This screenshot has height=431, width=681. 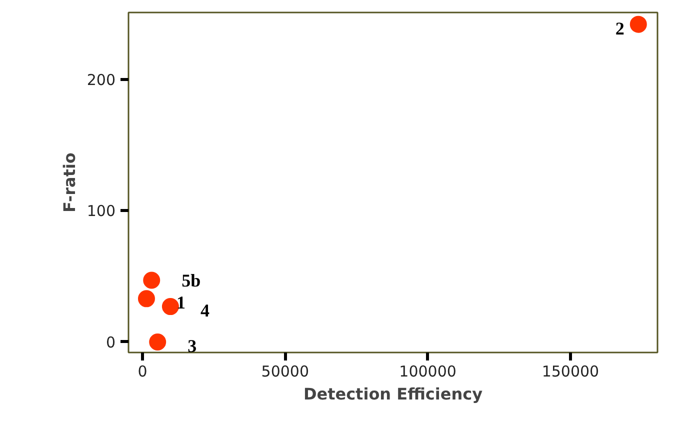 What do you see at coordinates (205, 310) in the screenshot?
I see `annotation: 4` at bounding box center [205, 310].